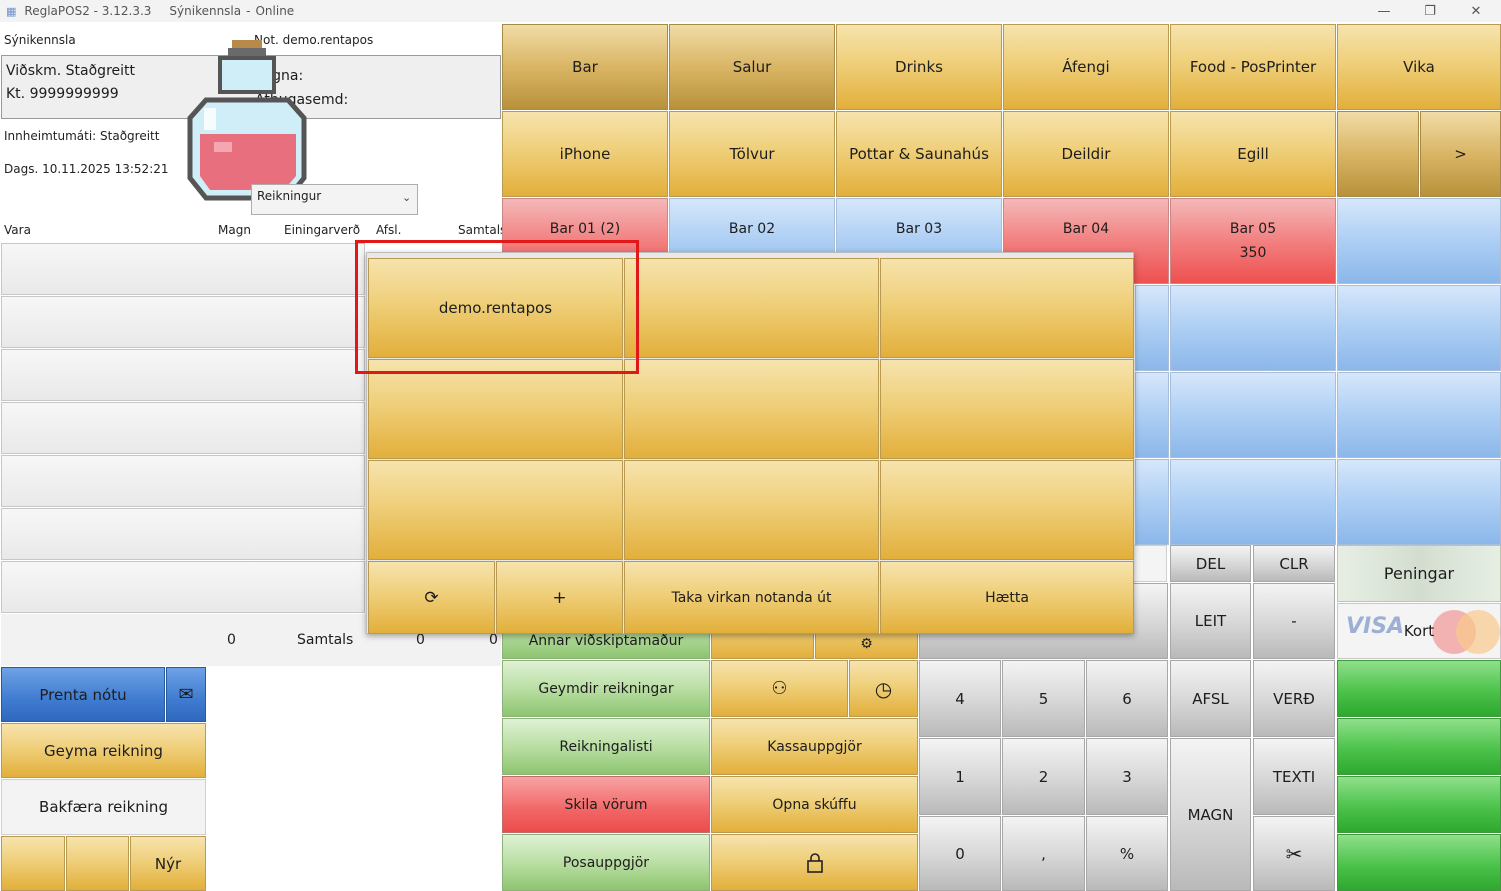  I want to click on invoice-list-label: Reikningalisti, so click(606, 746).